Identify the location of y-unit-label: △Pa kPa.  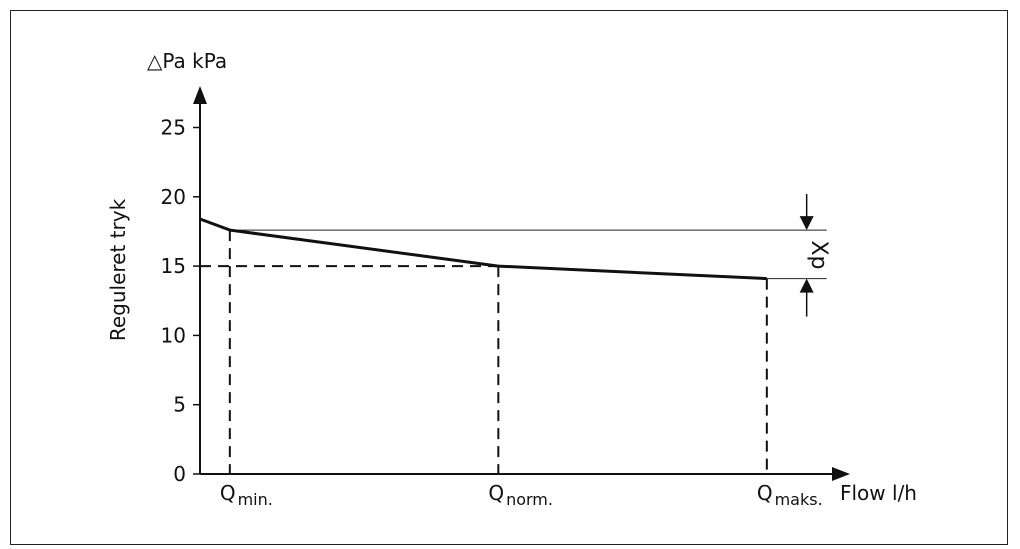
(187, 61).